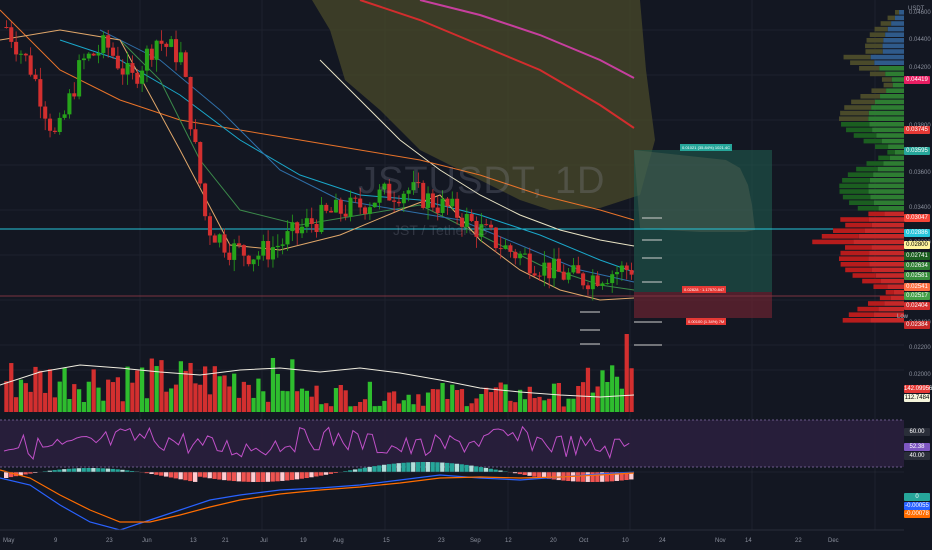  Describe the element at coordinates (147, 541) in the screenshot. I see `time-axis-label: Jun` at that location.